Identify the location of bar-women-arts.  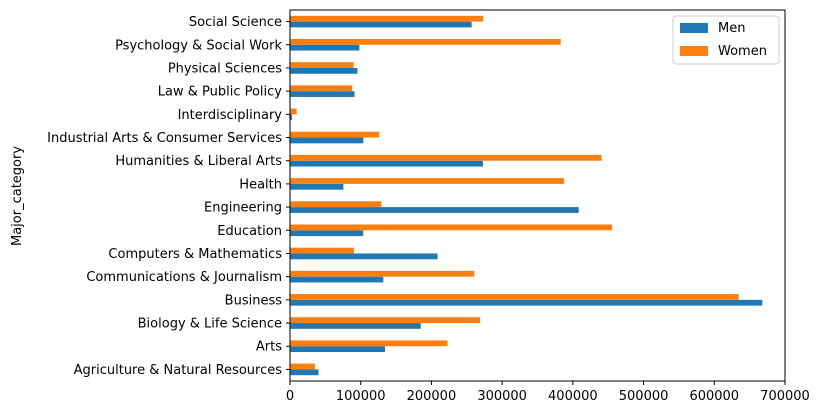
(369, 343).